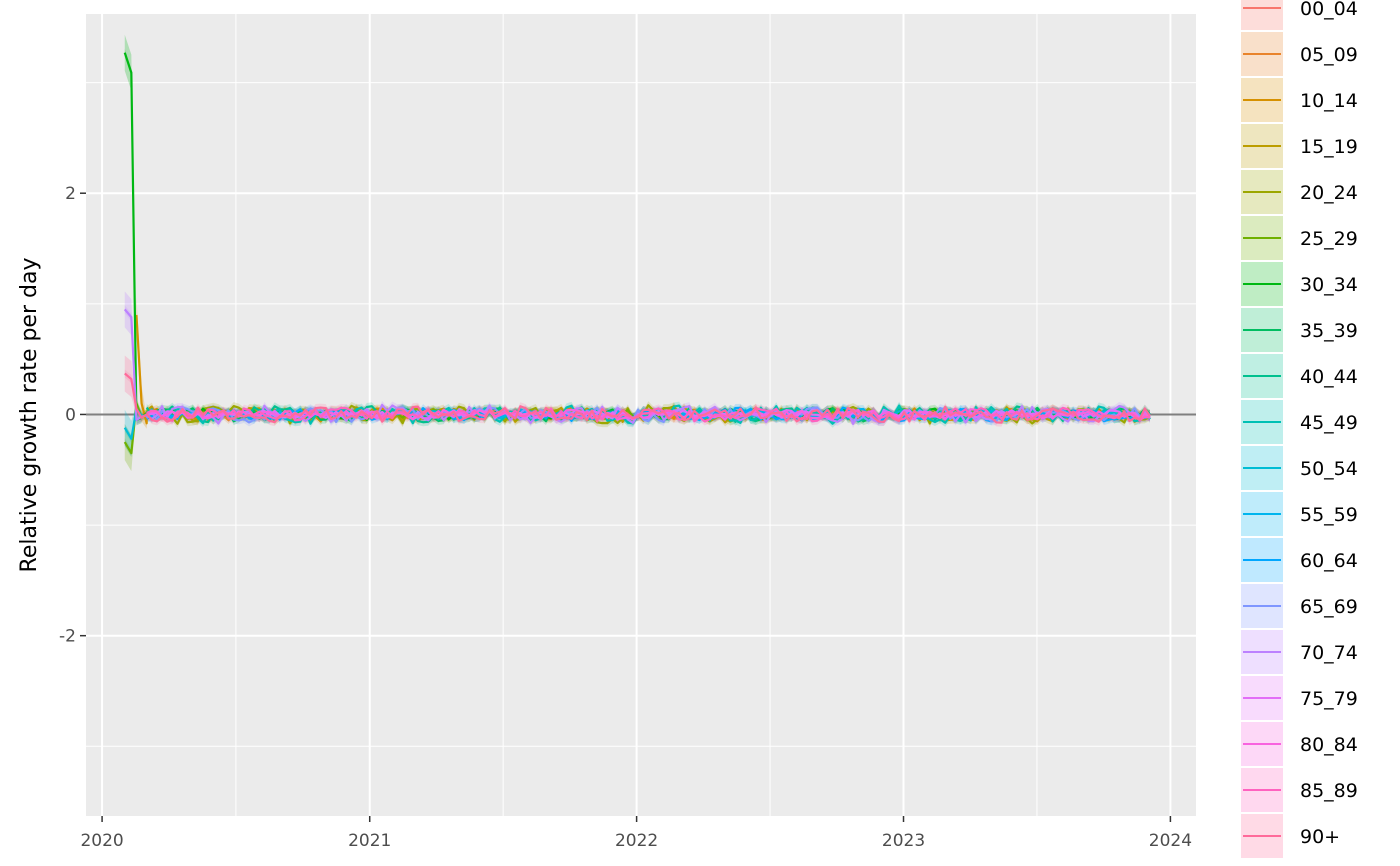 The height and width of the screenshot is (866, 1400). Describe the element at coordinates (1329, 469) in the screenshot. I see `legend-label: 50_54` at that location.